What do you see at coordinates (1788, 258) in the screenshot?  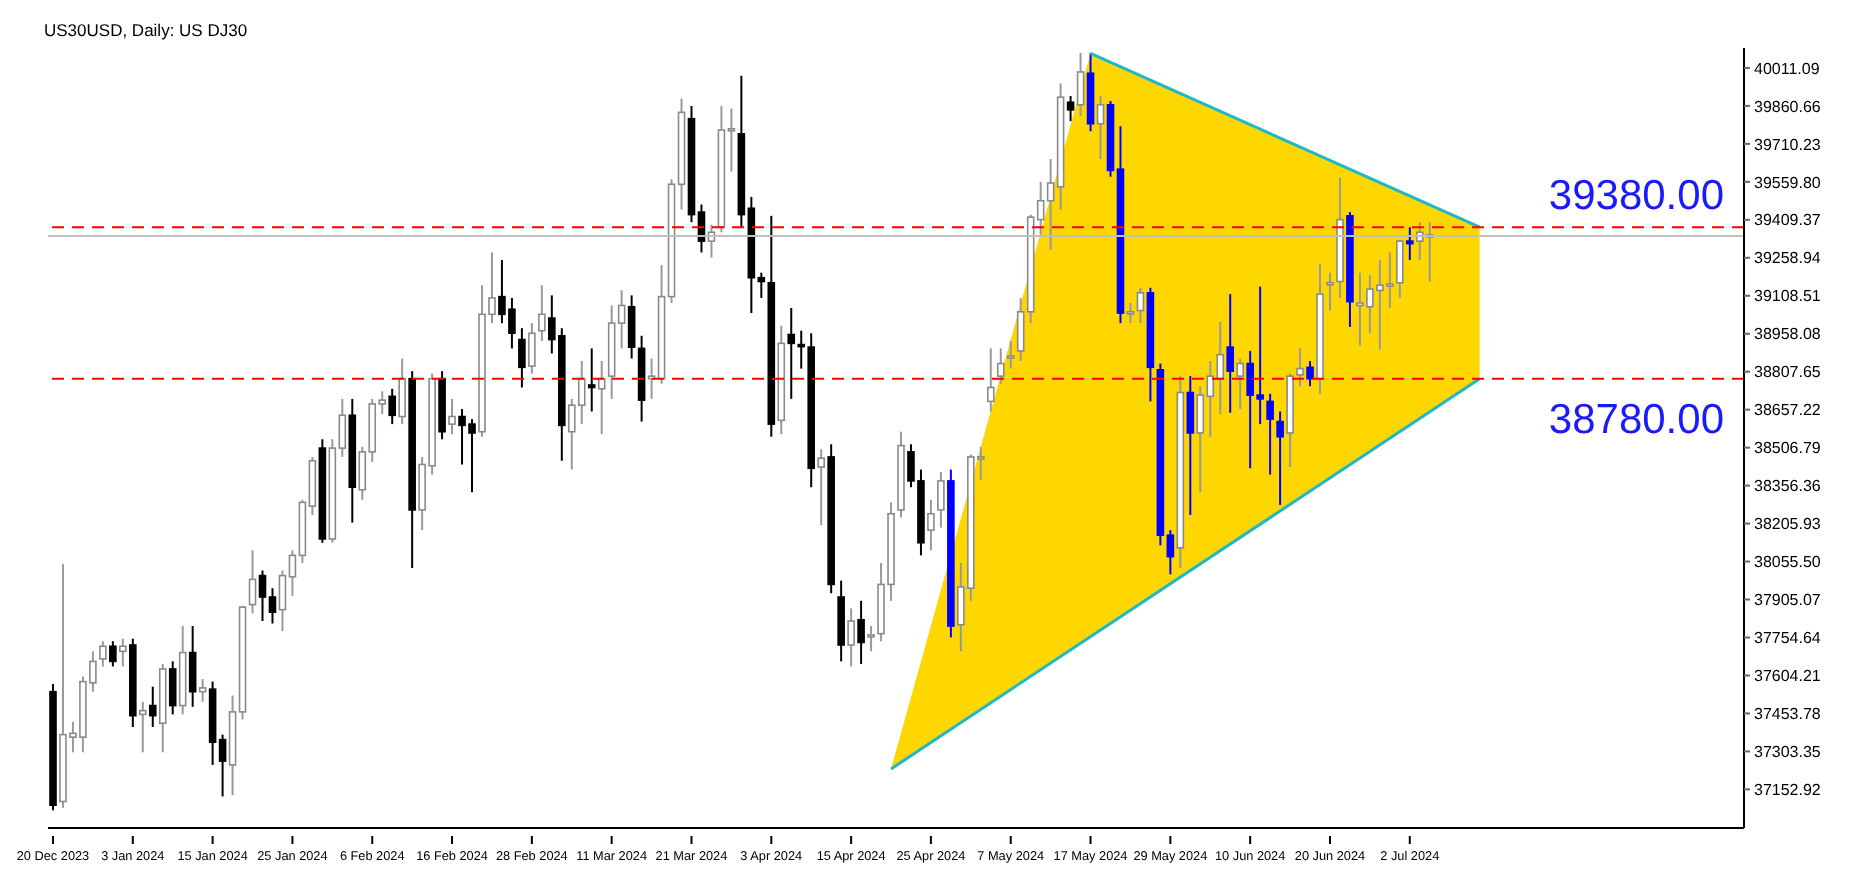 I see `y-tick-label: 39258.94` at bounding box center [1788, 258].